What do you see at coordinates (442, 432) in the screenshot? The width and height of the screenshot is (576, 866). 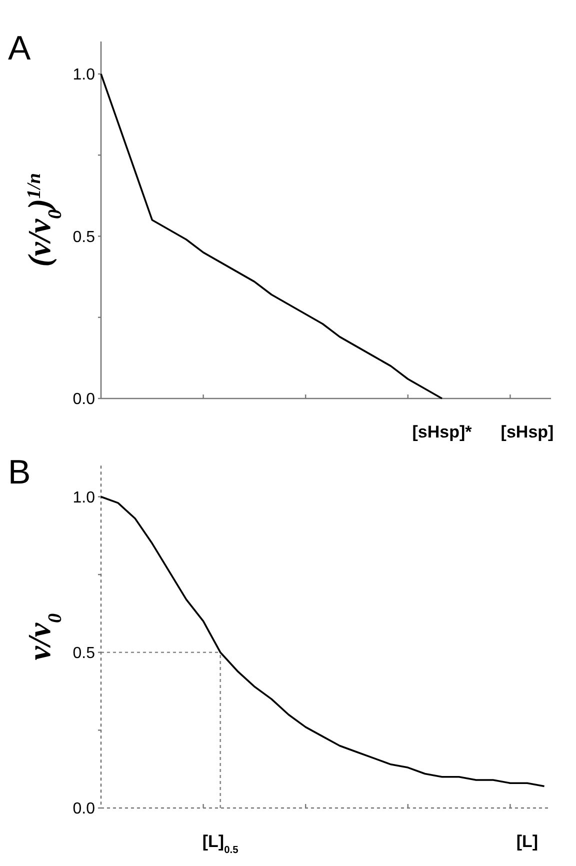 I see `x-tick-label: [sHsp]*` at bounding box center [442, 432].